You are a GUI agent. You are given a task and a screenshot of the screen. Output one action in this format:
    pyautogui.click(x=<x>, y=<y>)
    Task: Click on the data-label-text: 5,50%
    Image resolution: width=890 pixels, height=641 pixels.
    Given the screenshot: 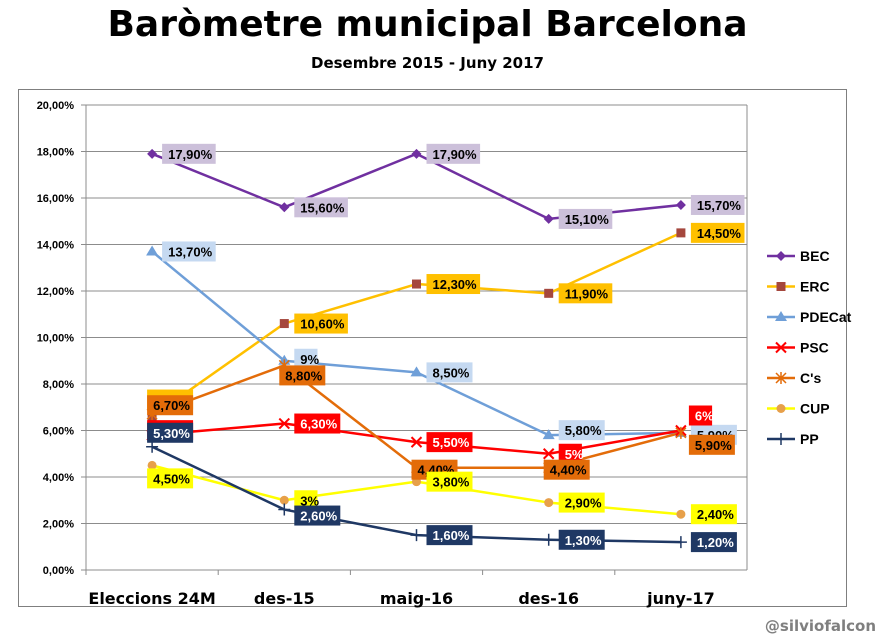 What is the action you would take?
    pyautogui.click(x=451, y=442)
    